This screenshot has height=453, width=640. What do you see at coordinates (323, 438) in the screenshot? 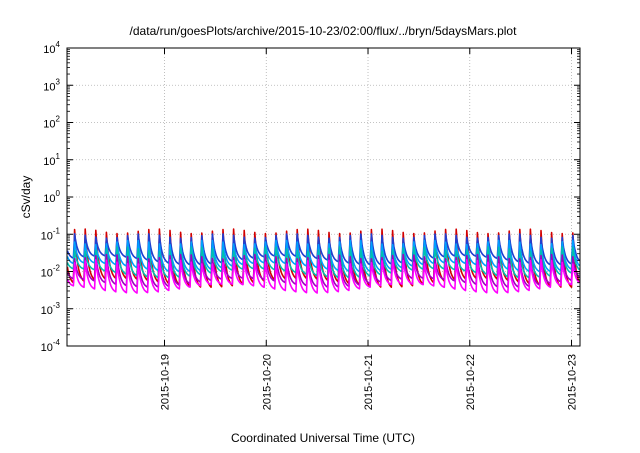
I see `x-axis-label: Coordinated Universal Time (UTC)` at bounding box center [323, 438].